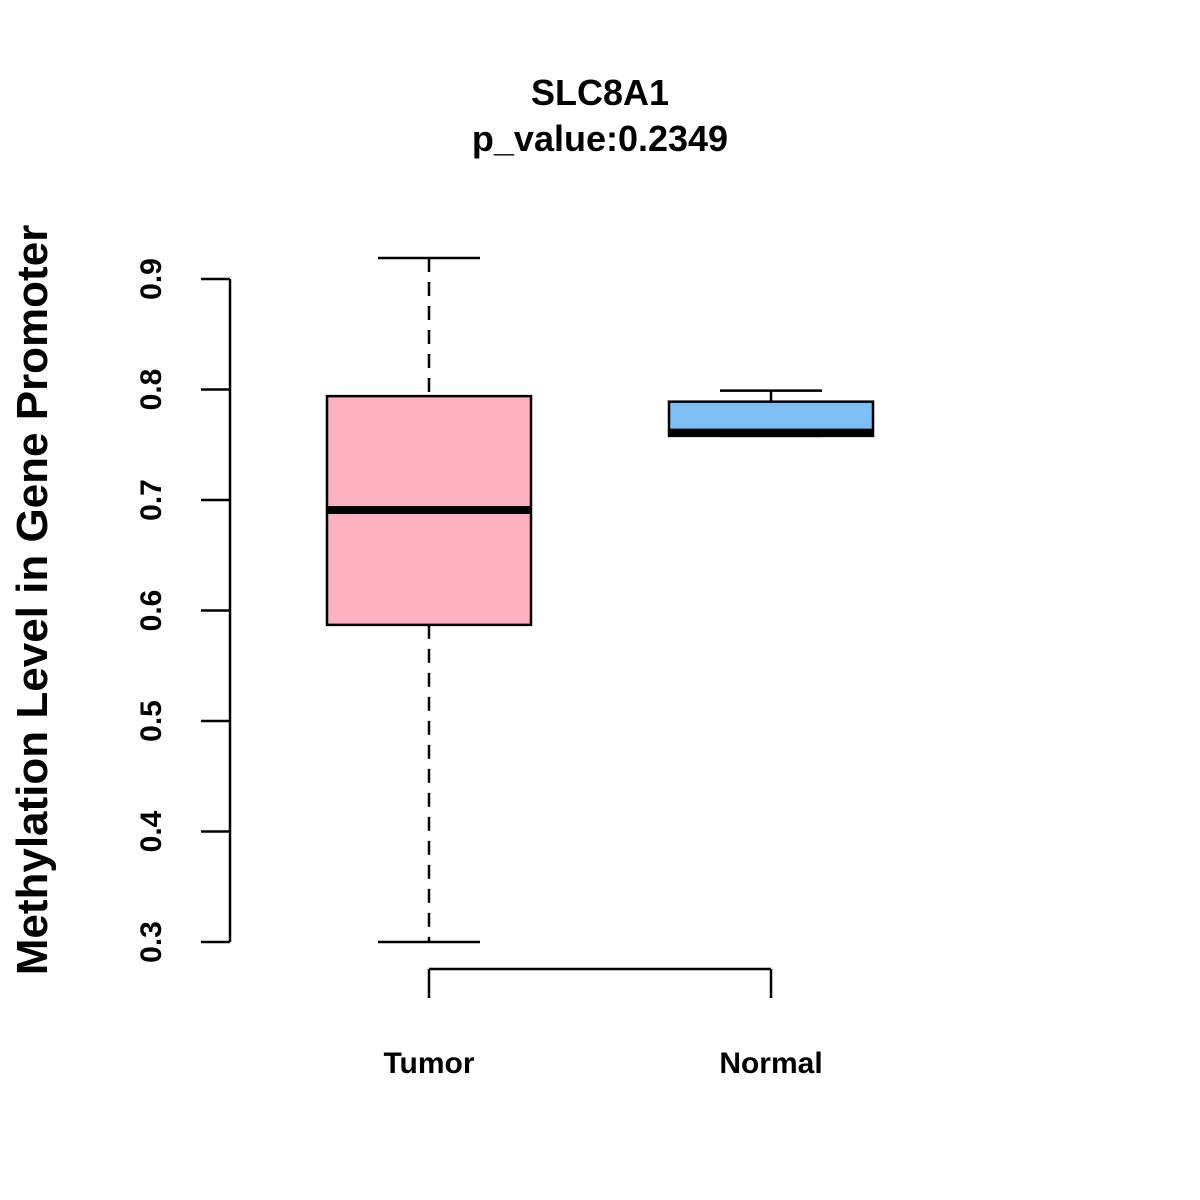 This screenshot has height=1200, width=1200. I want to click on chart-subtitle: p_value:0.2349, so click(600, 138).